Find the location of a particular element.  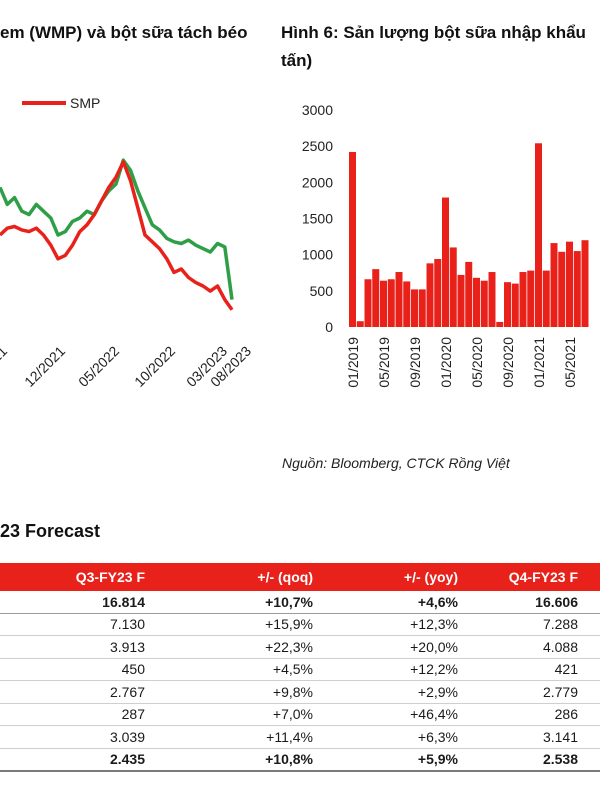

legend-smp-label: SMP is located at coordinates (85, 103).